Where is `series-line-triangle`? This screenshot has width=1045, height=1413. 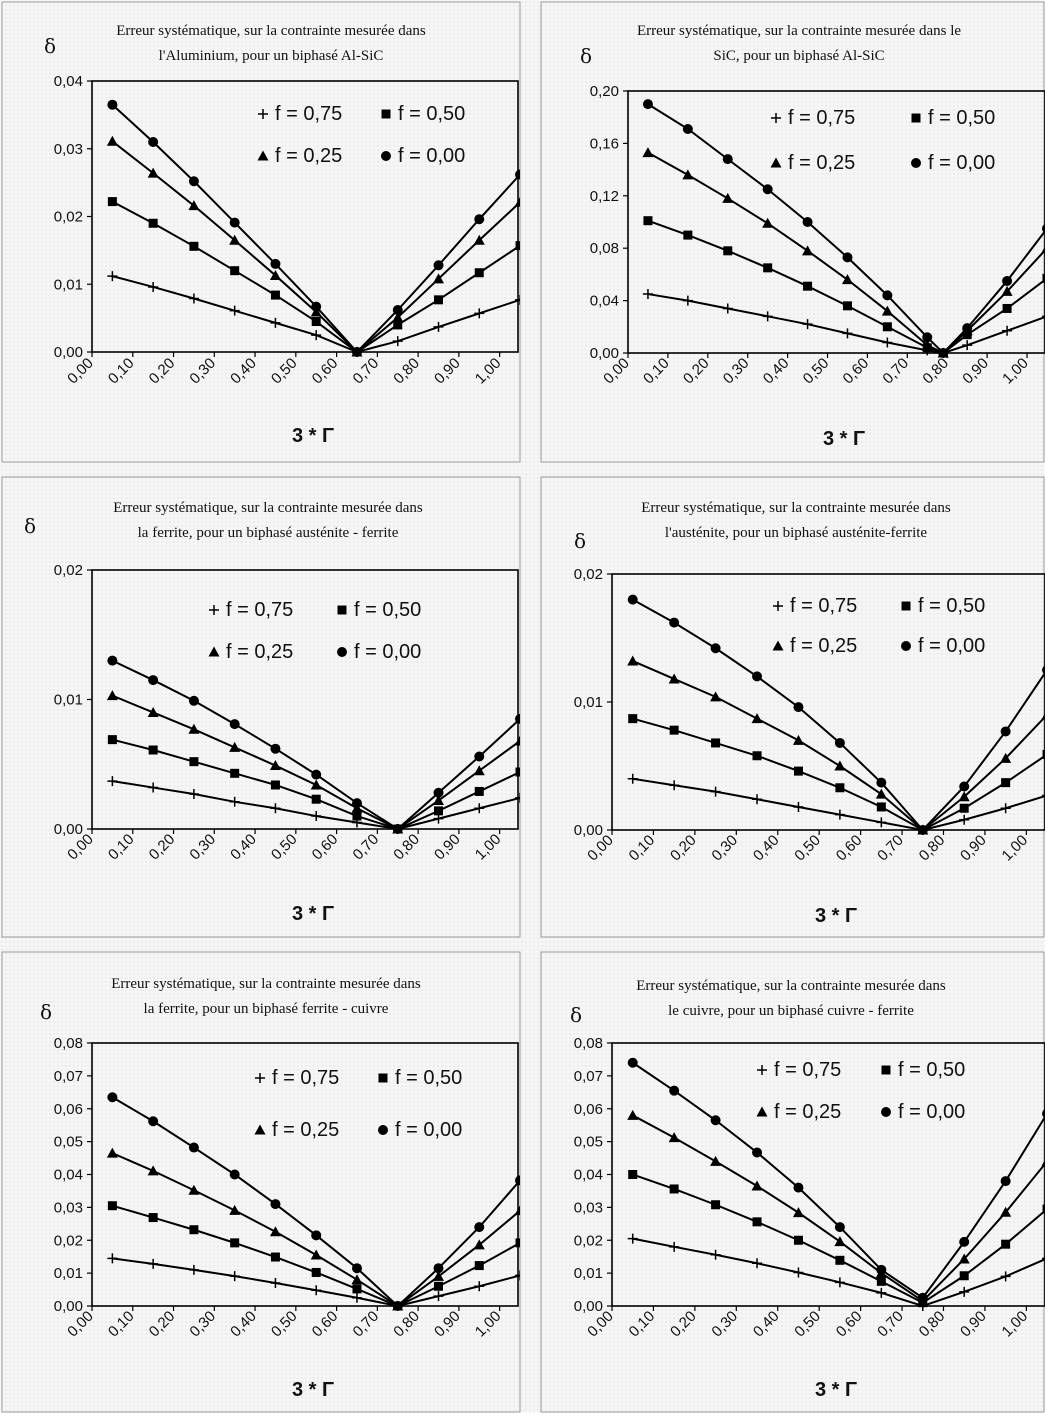 series-line-triangle is located at coordinates (316, 762).